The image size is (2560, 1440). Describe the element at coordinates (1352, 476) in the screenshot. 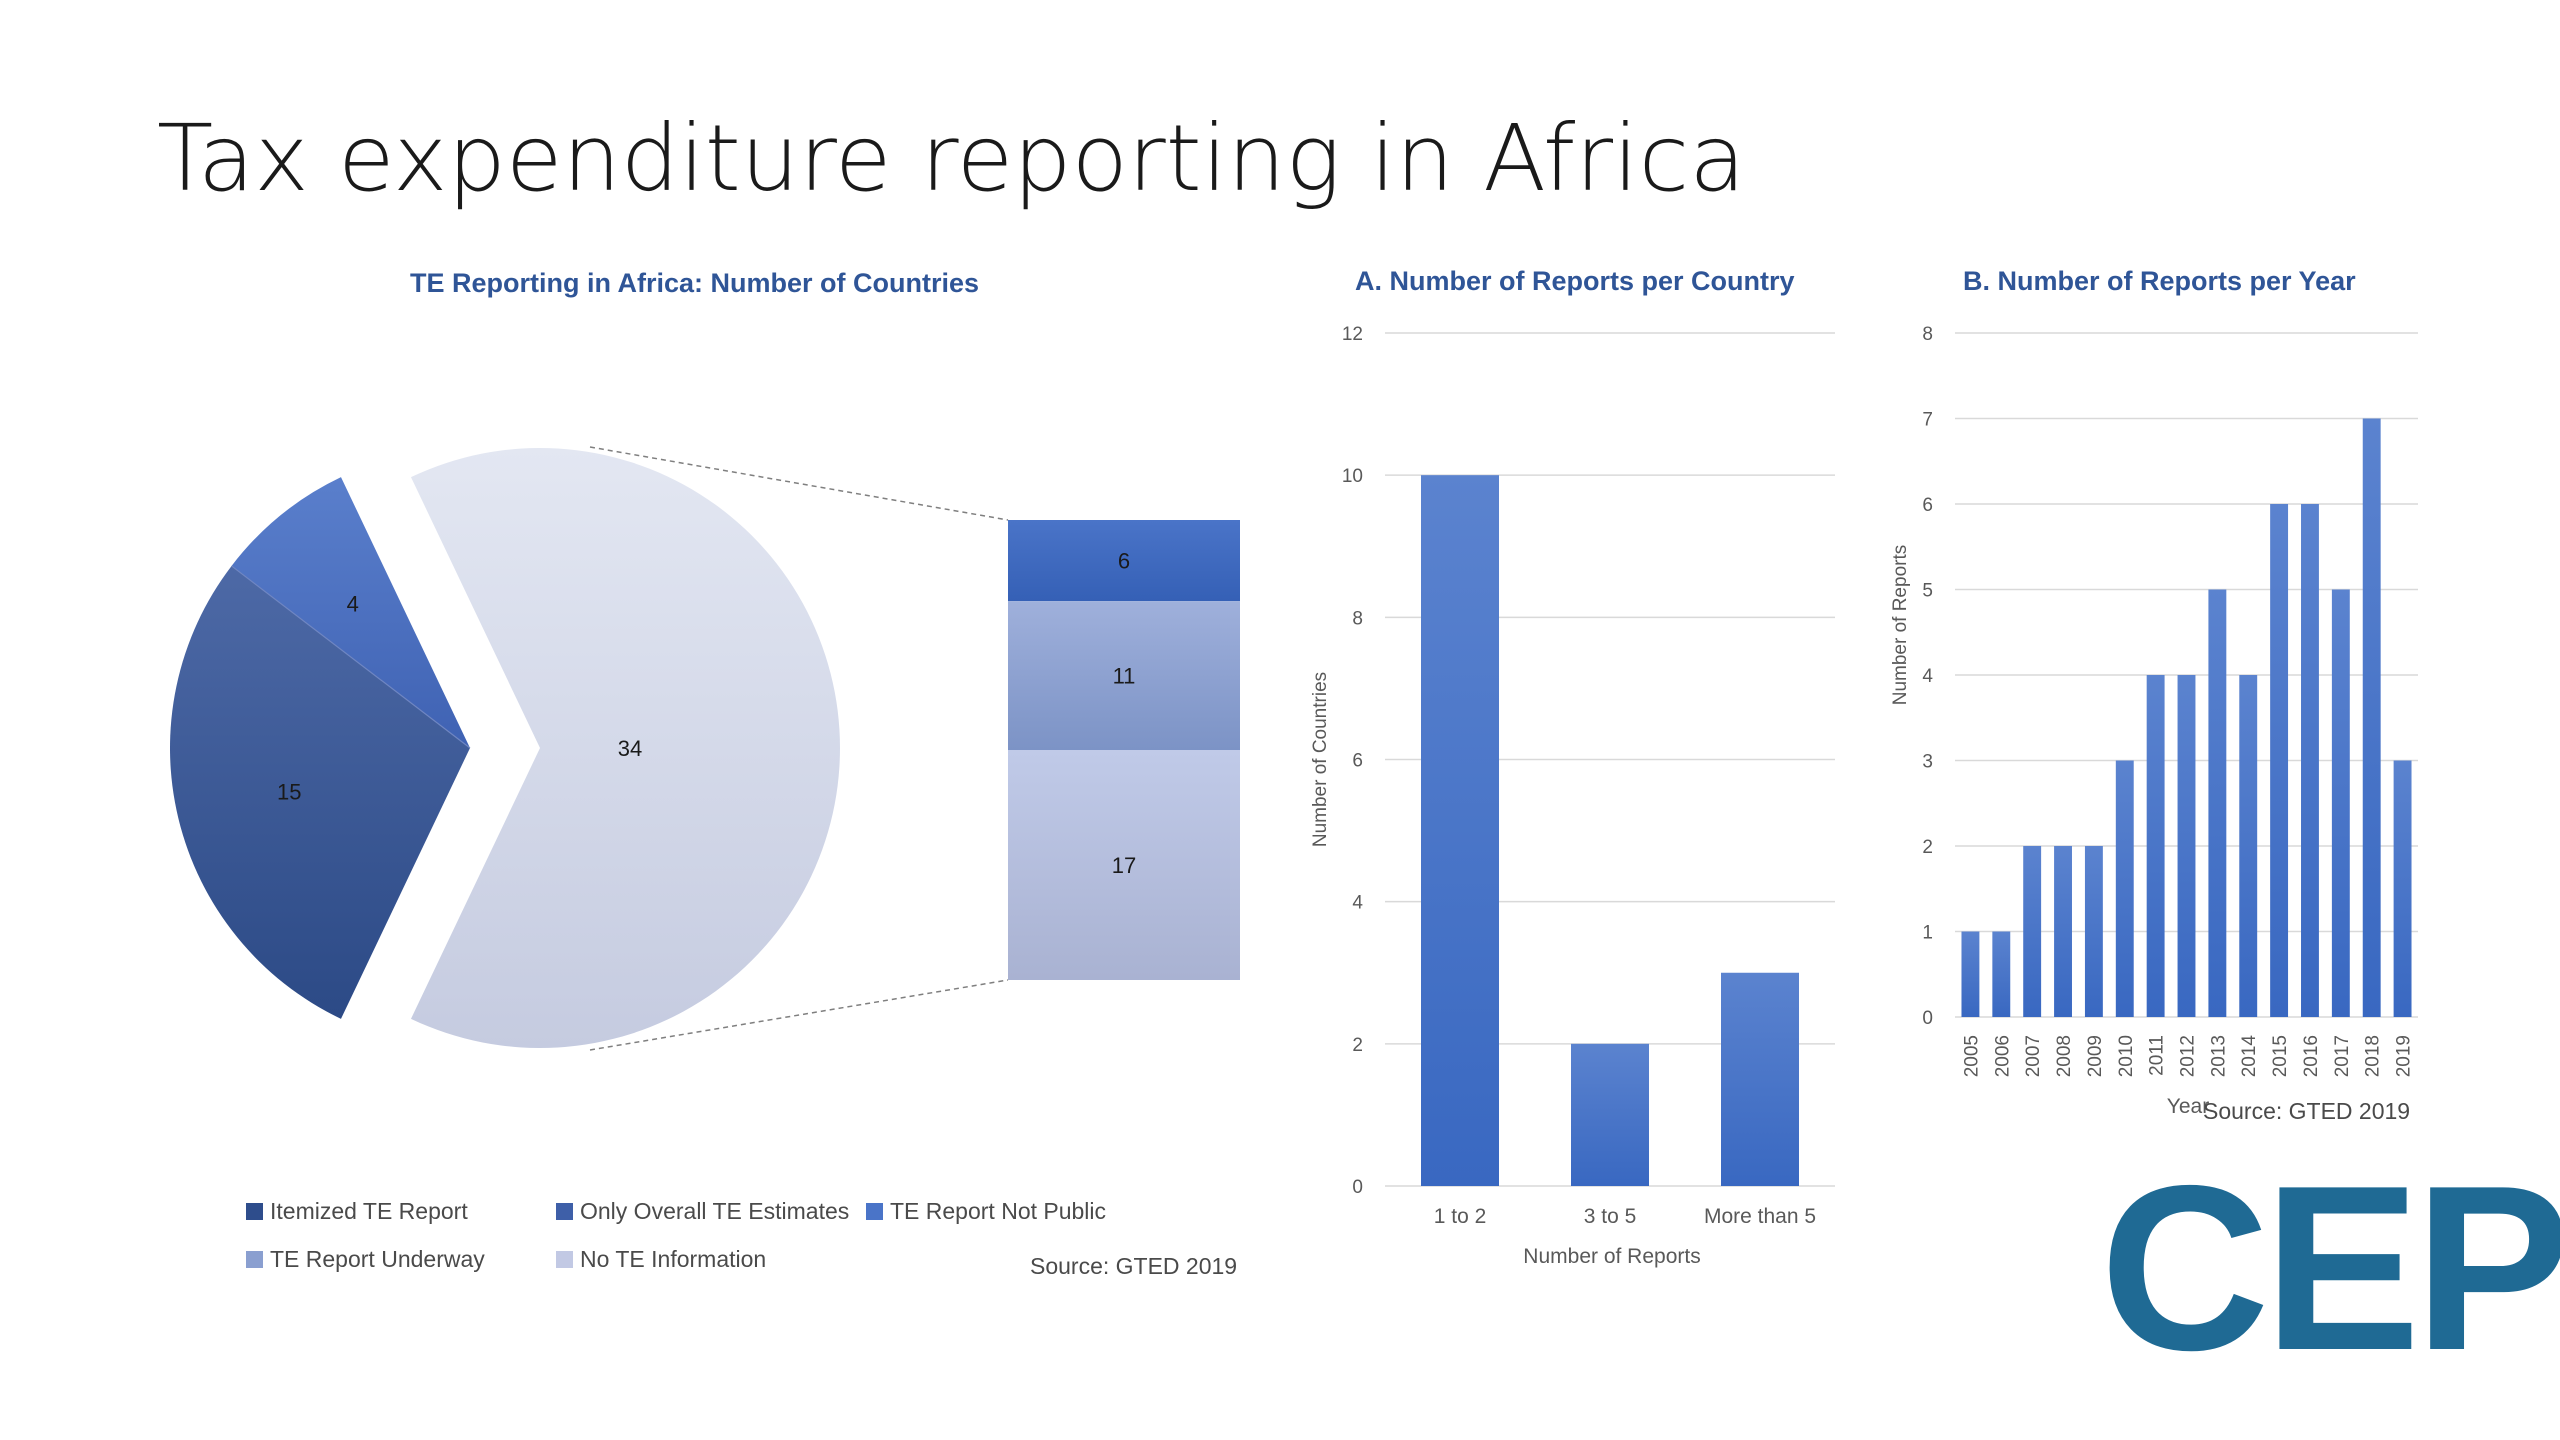

I see `y-tick-label: 10` at that location.